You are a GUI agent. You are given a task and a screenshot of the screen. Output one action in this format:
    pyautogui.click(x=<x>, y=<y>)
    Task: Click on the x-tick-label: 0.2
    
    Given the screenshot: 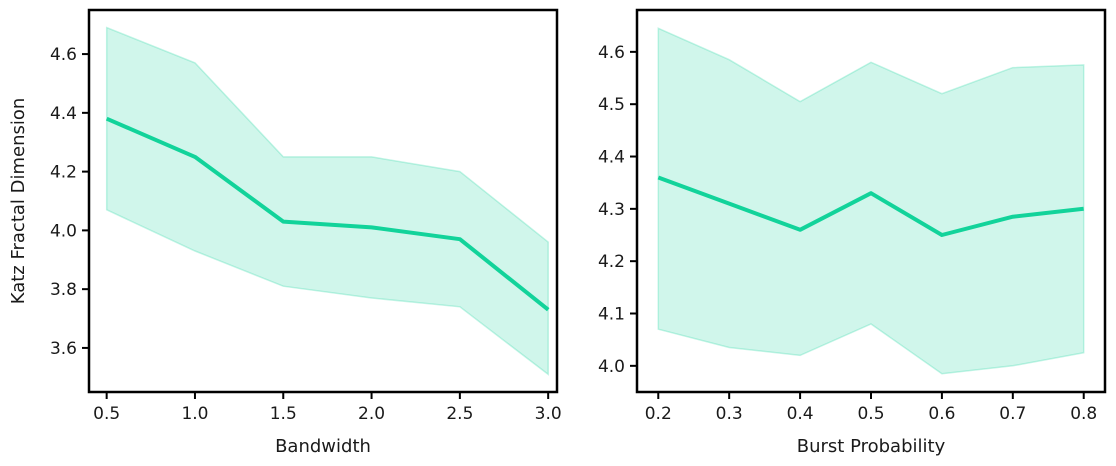 What is the action you would take?
    pyautogui.click(x=658, y=414)
    